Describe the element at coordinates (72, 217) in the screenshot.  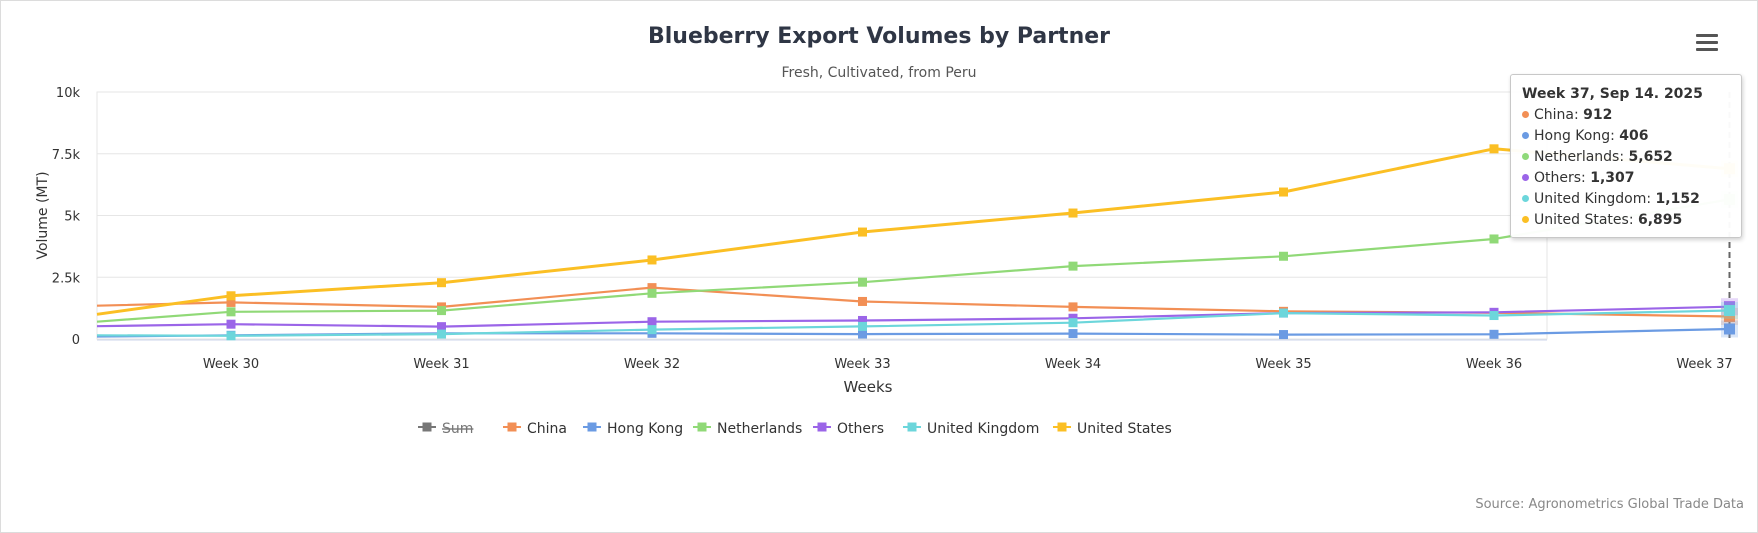
I see `y-tick-label: 5k` at that location.